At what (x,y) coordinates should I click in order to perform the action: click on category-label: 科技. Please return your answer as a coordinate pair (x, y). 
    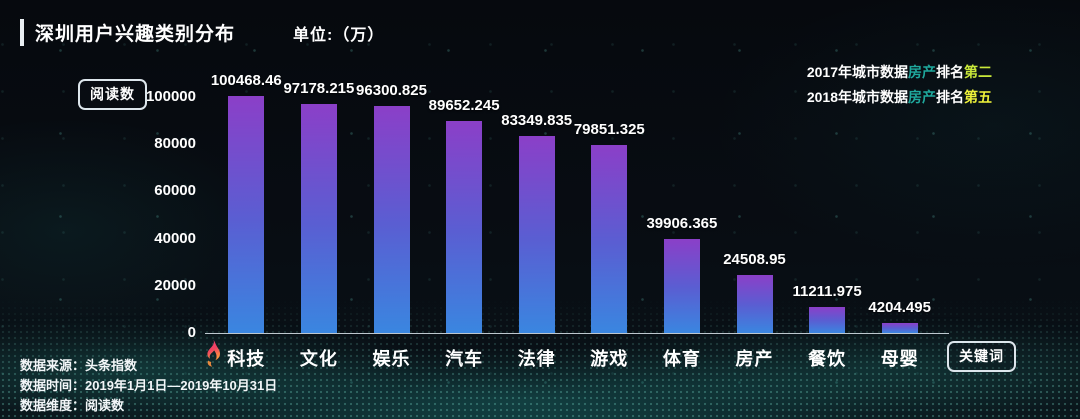
    Looking at the image, I should click on (246, 359).